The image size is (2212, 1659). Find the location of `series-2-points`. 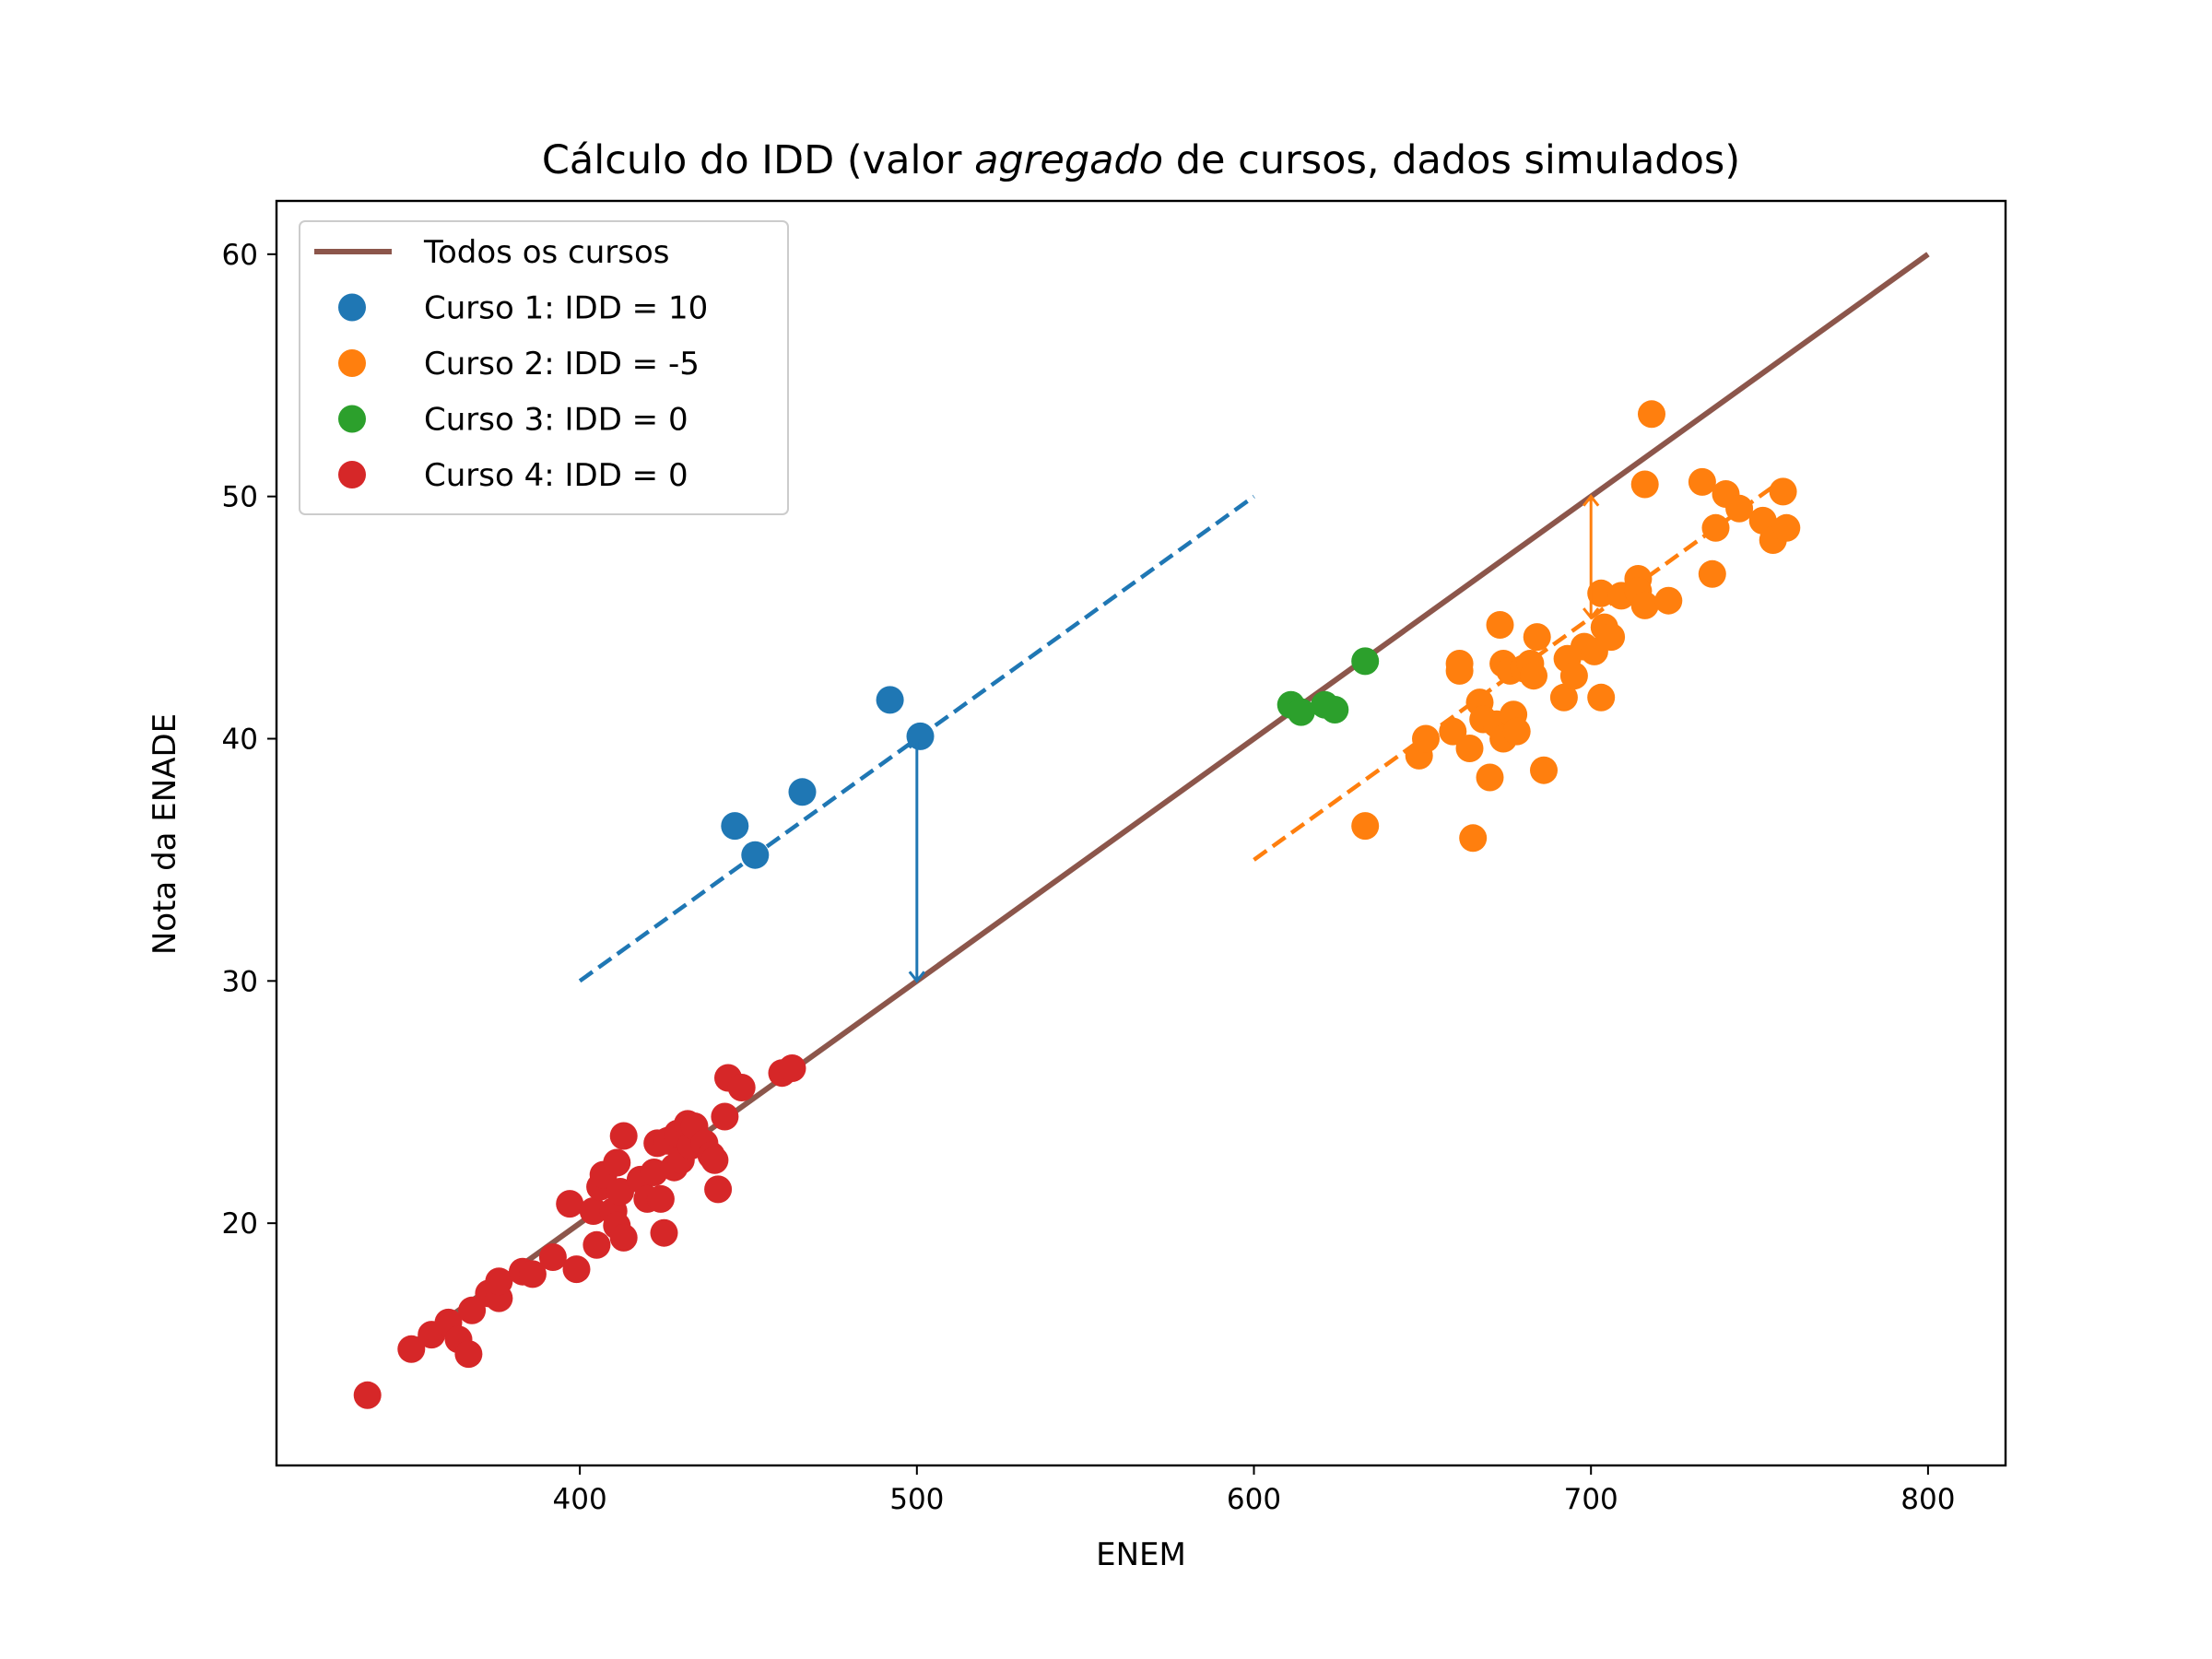

series-2-points is located at coordinates (1576, 626).